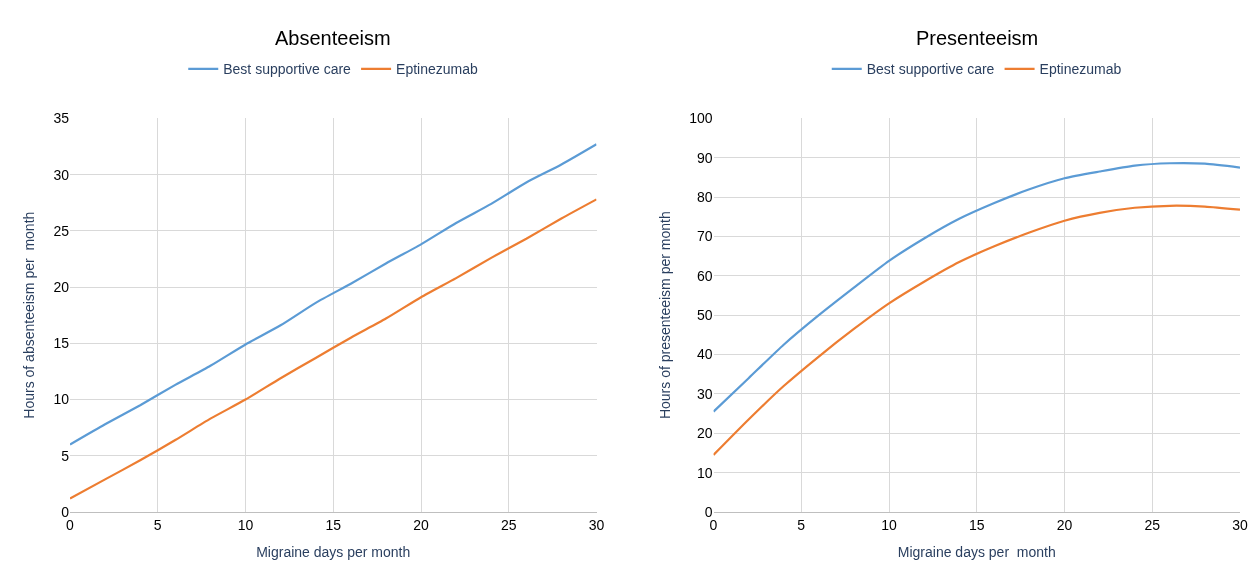  I want to click on y-tick-label: 70, so click(704, 236).